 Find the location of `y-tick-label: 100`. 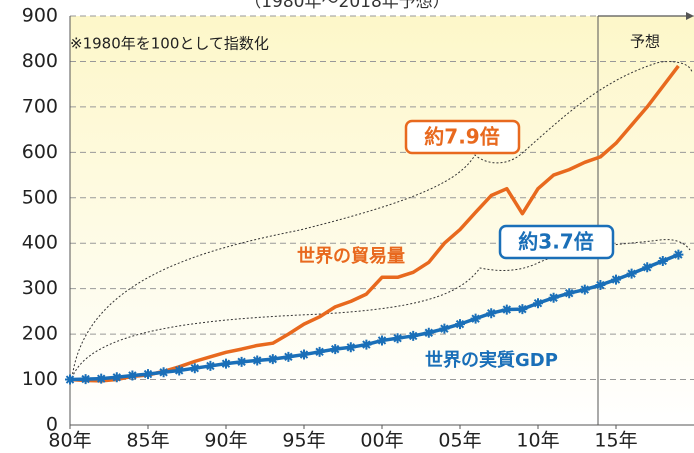

y-tick-label: 100 is located at coordinates (40, 379).